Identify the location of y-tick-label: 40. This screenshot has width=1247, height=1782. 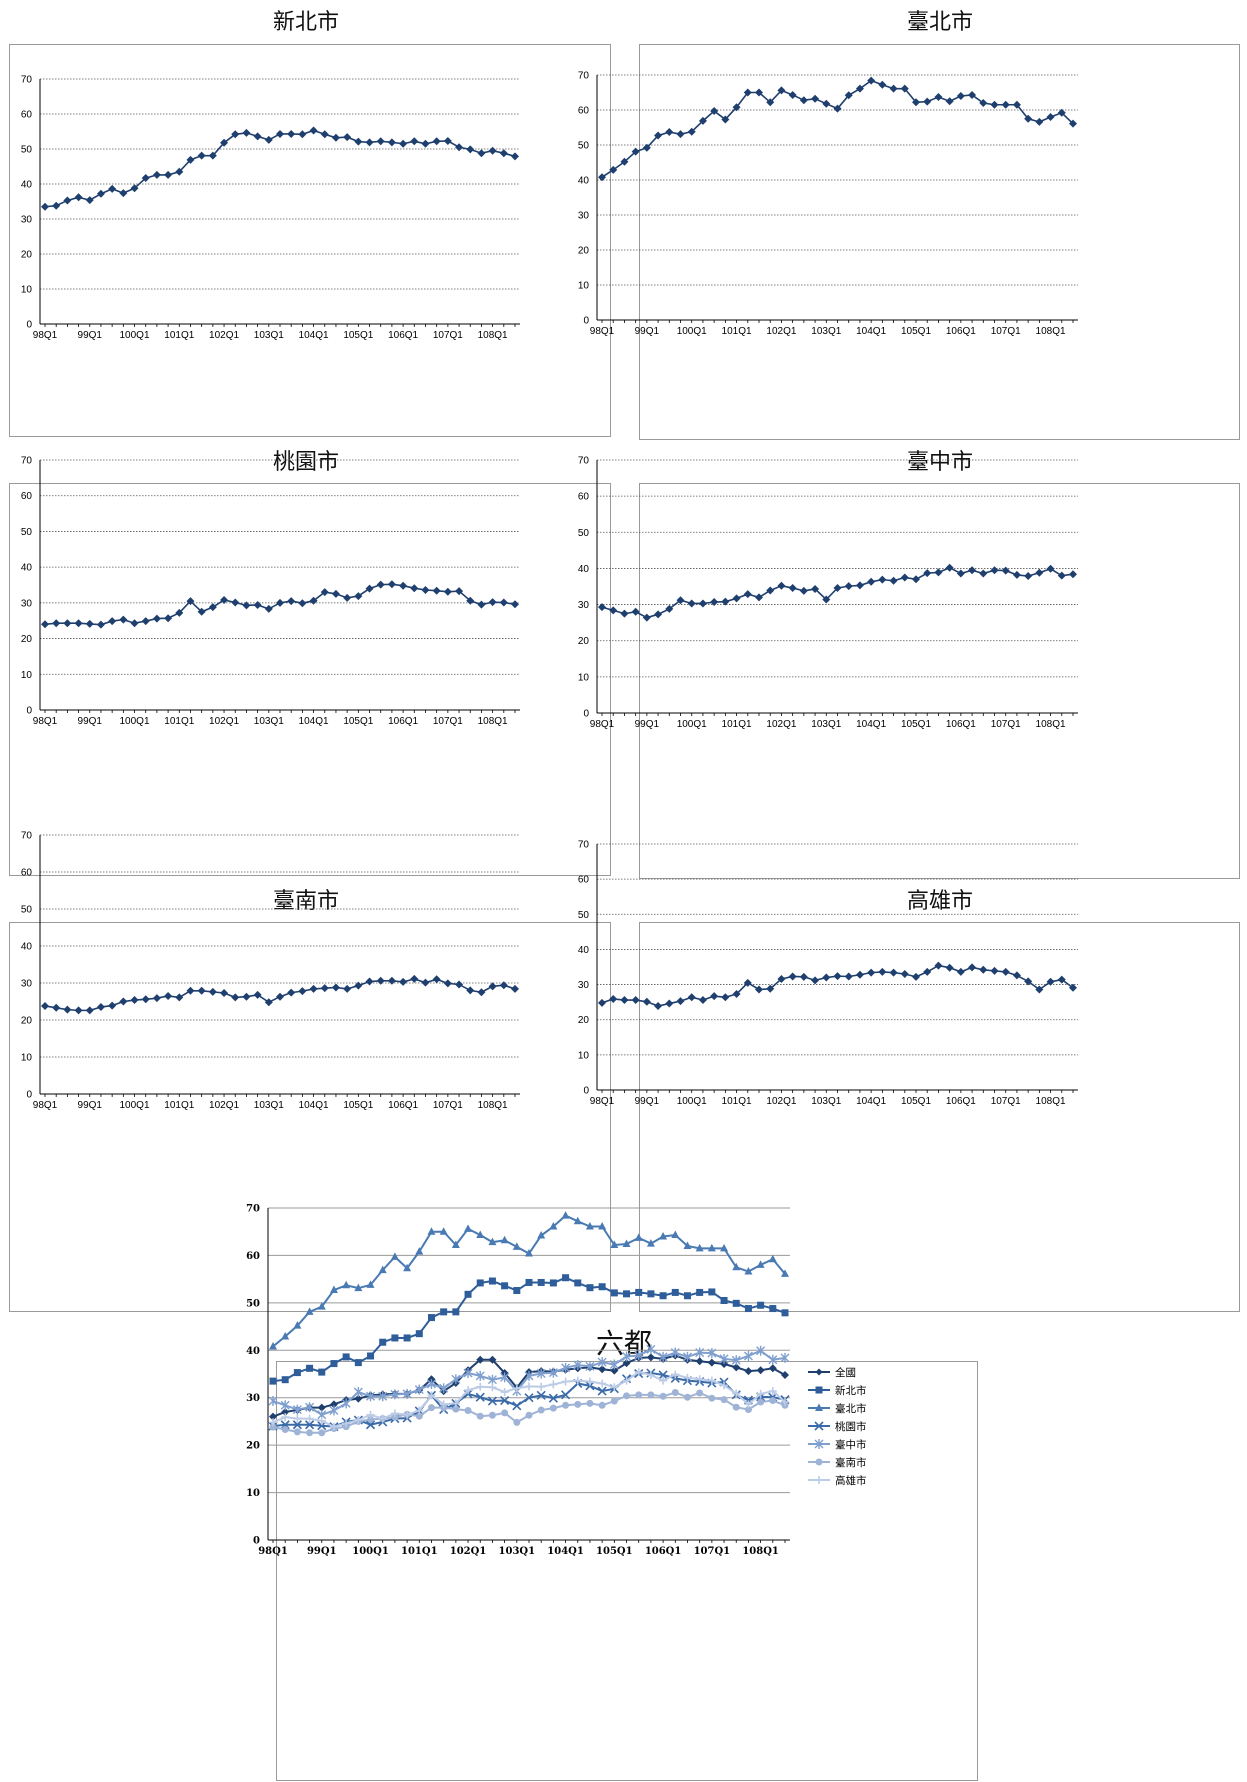
(584, 181).